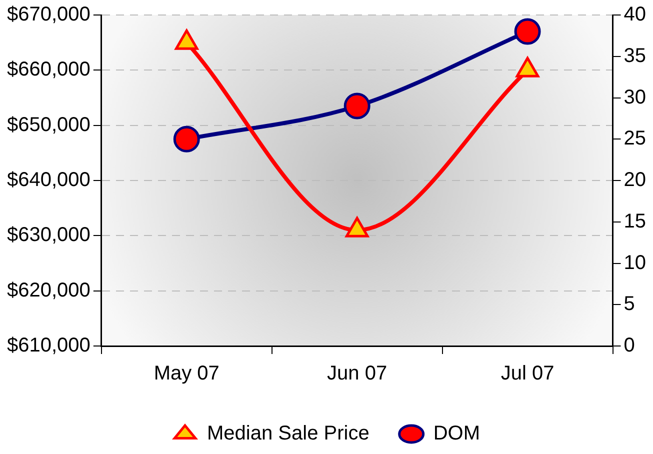  Describe the element at coordinates (527, 373) in the screenshot. I see `x-tick-label: Jul 07` at that location.